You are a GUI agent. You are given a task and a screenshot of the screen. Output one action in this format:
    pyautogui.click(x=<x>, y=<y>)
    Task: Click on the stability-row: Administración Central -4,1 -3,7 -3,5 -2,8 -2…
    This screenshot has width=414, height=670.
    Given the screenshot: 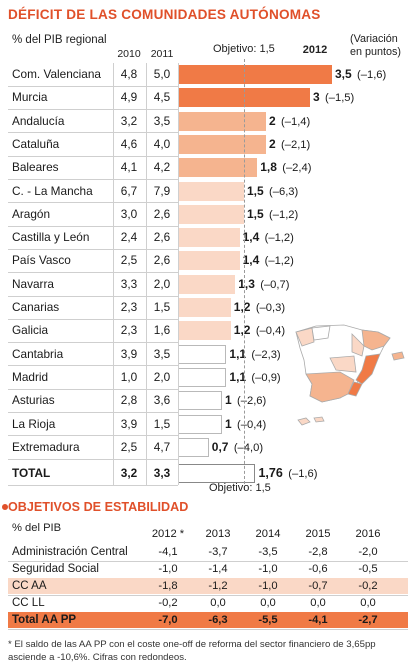 What is the action you would take?
    pyautogui.click(x=208, y=552)
    